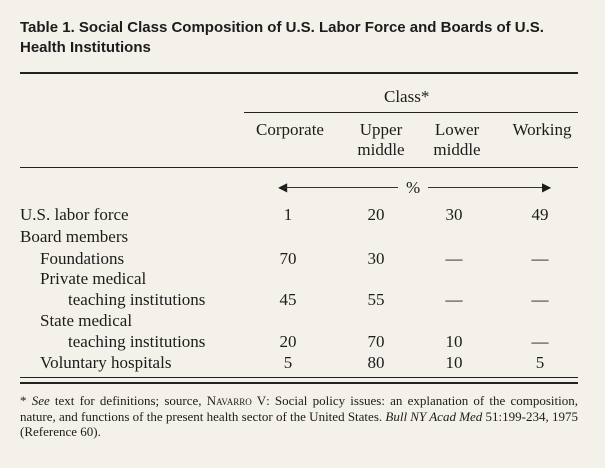 The height and width of the screenshot is (468, 605). What do you see at coordinates (106, 362) in the screenshot?
I see `row-label-voluntary-hospitals: Voluntary hospitals` at bounding box center [106, 362].